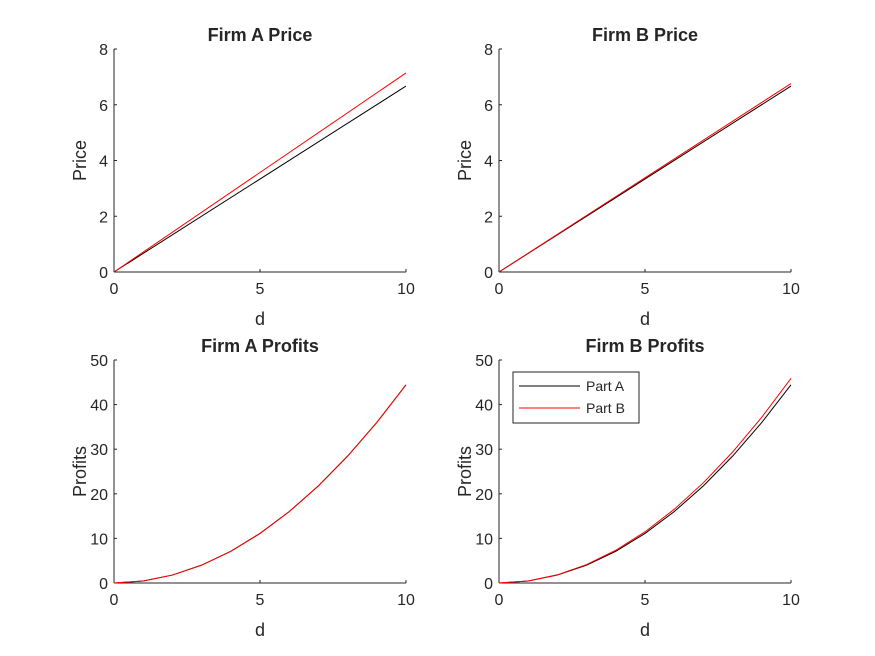 This screenshot has height=656, width=875. What do you see at coordinates (645, 35) in the screenshot?
I see `chart-title: Firm B Price` at bounding box center [645, 35].